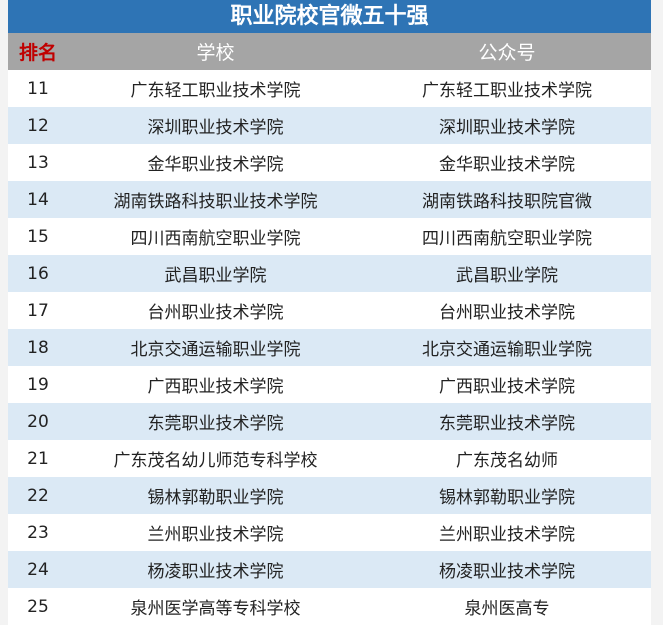 This screenshot has height=625, width=663. What do you see at coordinates (215, 498) in the screenshot?
I see `school-cell: 锡林郭勒职业学院` at bounding box center [215, 498].